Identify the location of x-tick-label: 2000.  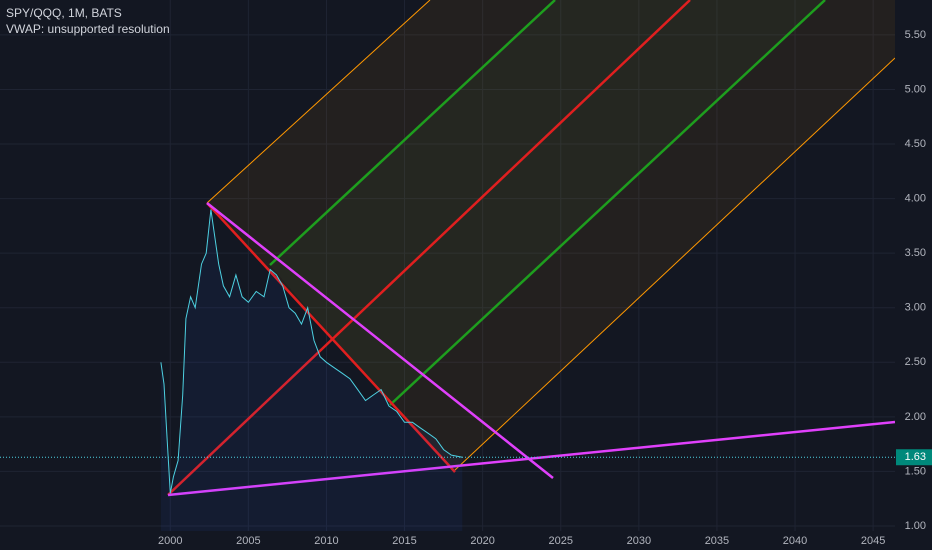
(170, 541).